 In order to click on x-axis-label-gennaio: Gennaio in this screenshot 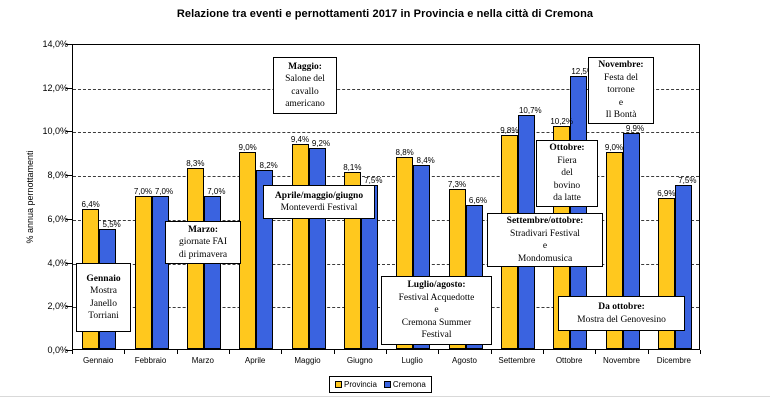, I will do `click(98, 360)`.